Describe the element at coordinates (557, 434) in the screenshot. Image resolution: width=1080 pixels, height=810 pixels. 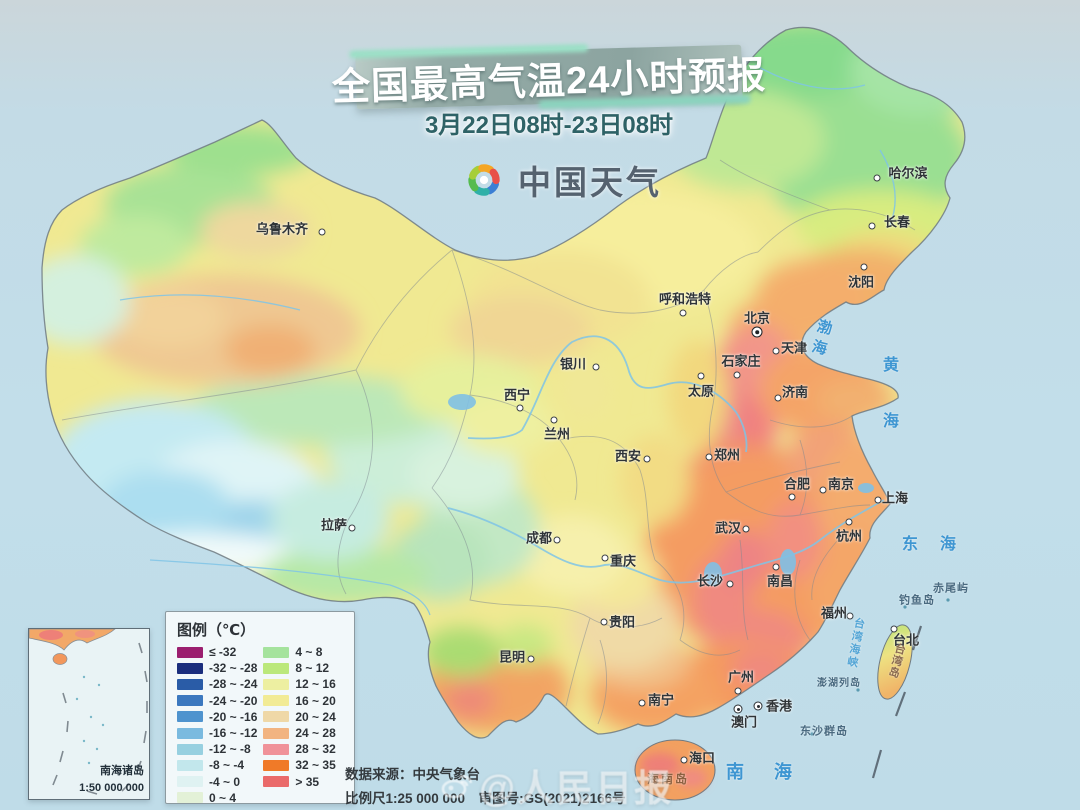
I see `city-label: 兰州` at that location.